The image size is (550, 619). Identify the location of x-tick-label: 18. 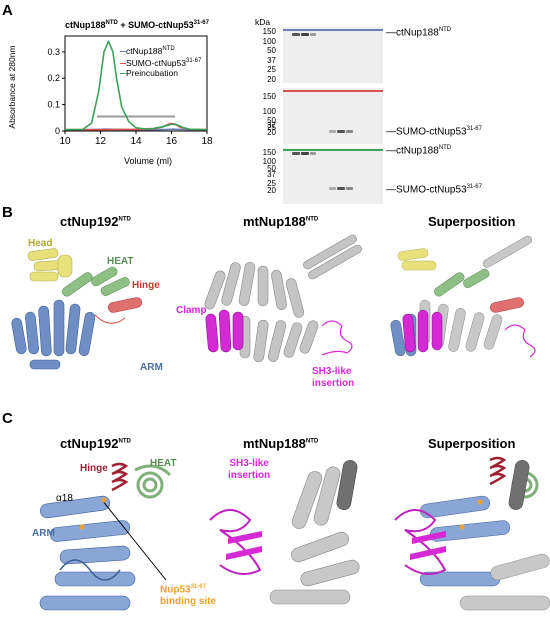
(207, 141).